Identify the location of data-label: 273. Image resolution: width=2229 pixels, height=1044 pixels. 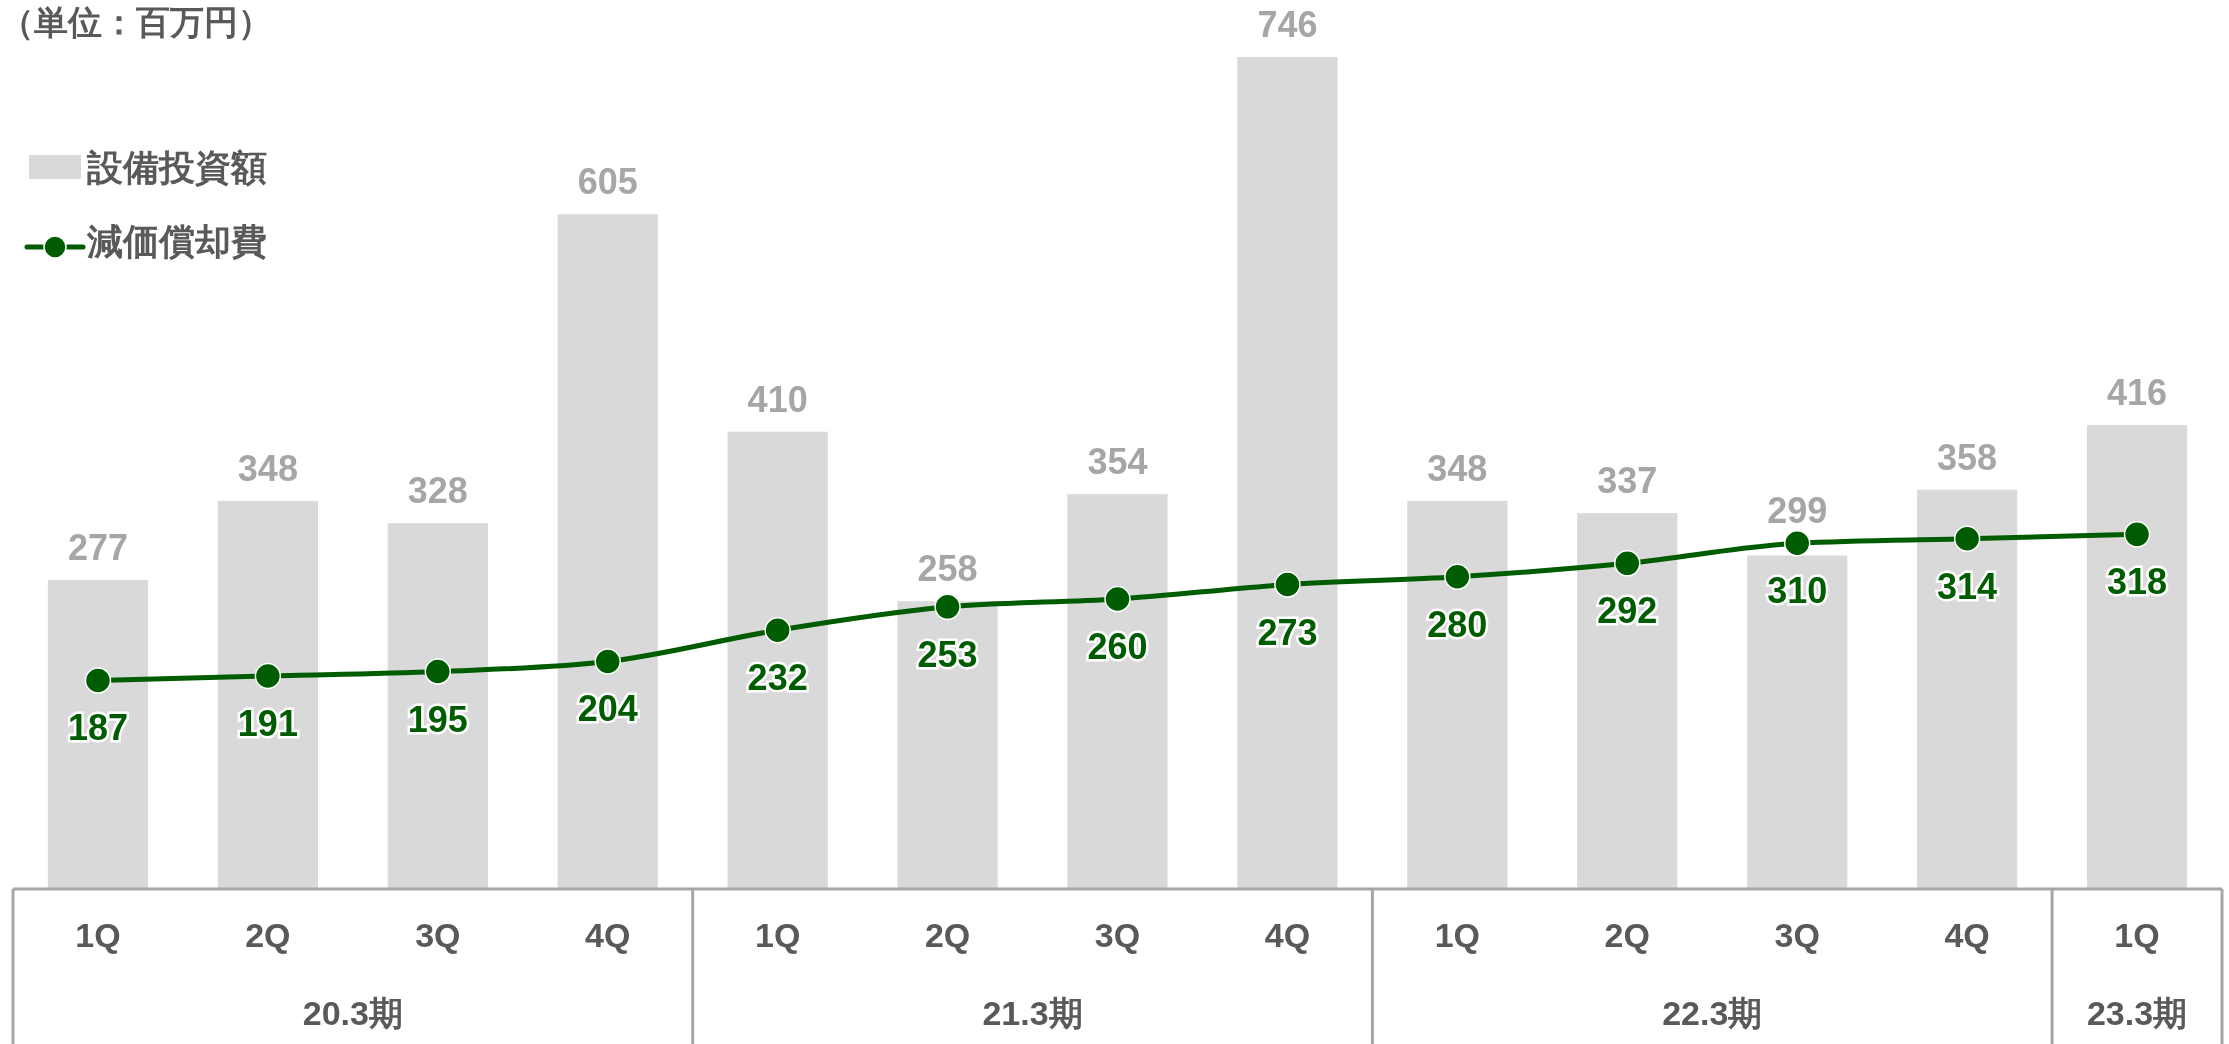
(1287, 632).